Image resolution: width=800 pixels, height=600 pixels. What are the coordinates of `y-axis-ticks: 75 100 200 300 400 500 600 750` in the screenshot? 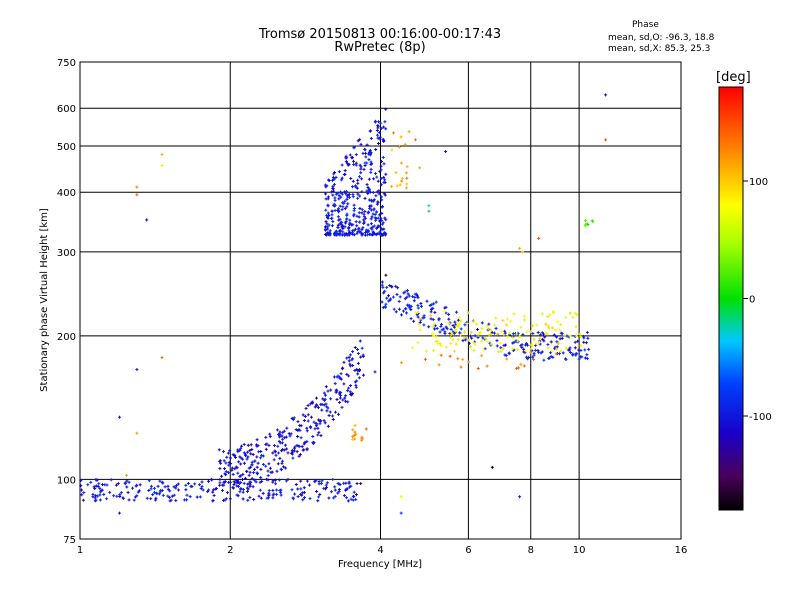 It's located at (66, 302).